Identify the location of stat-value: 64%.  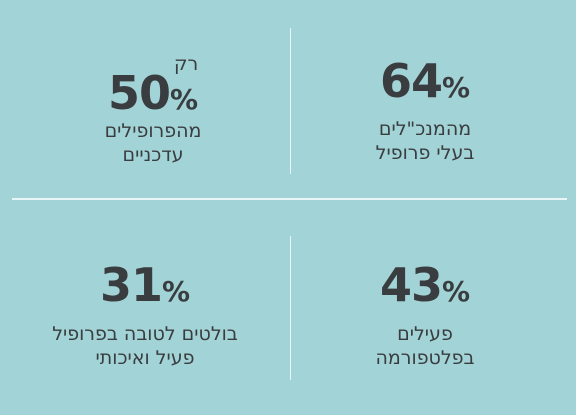
(425, 81).